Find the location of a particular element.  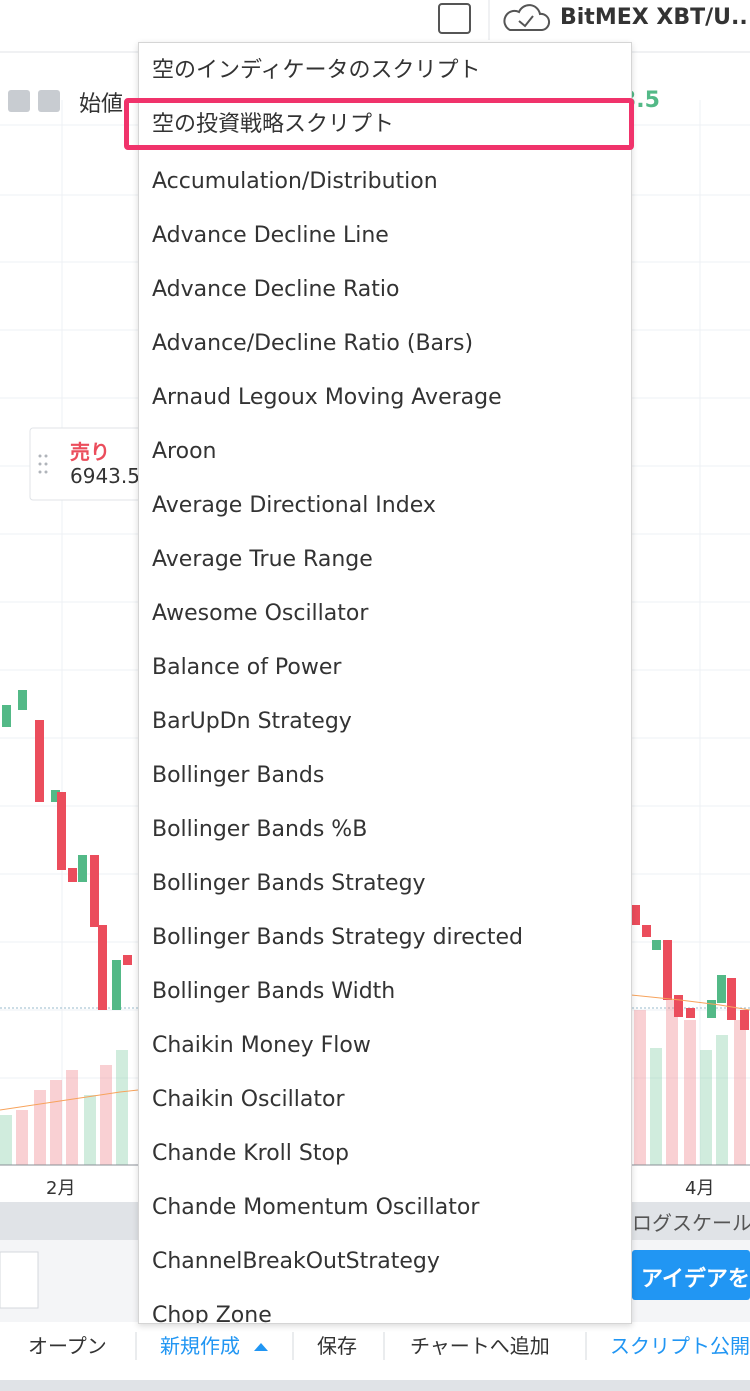

menu-item: Advance/Decline Ratio (Bars) is located at coordinates (313, 343).